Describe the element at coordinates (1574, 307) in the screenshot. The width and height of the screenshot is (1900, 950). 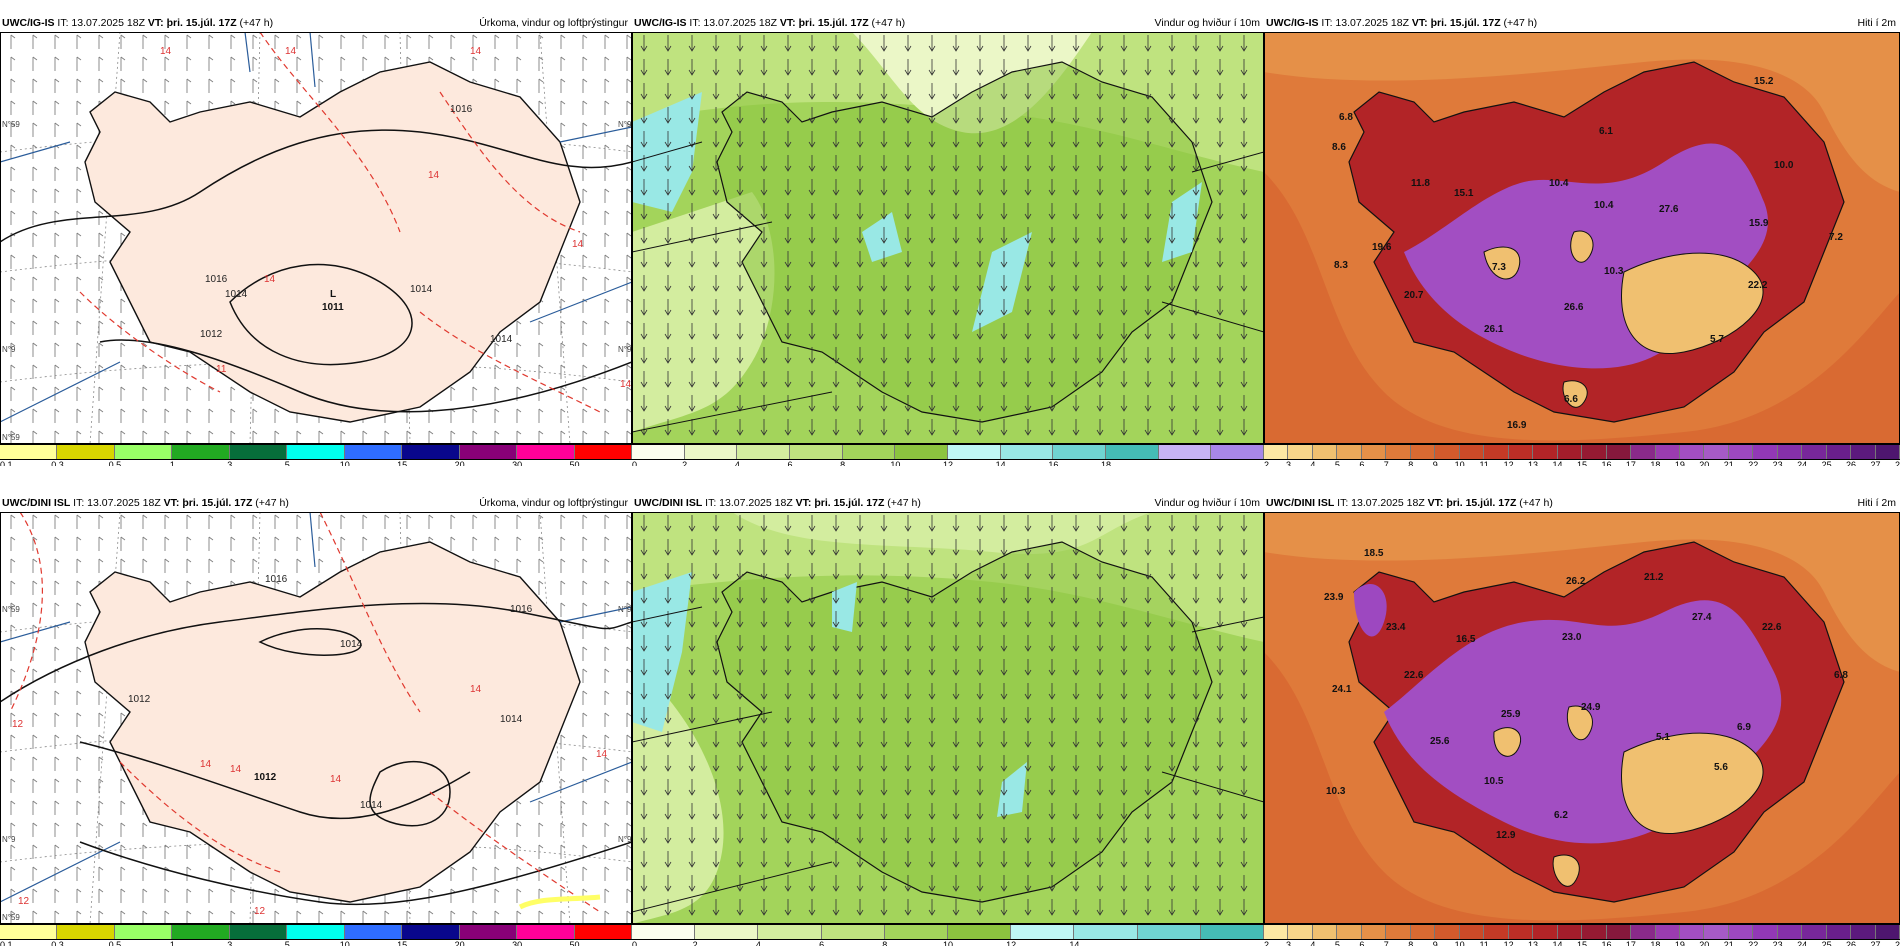
I see `temp-value: 26.6` at that location.